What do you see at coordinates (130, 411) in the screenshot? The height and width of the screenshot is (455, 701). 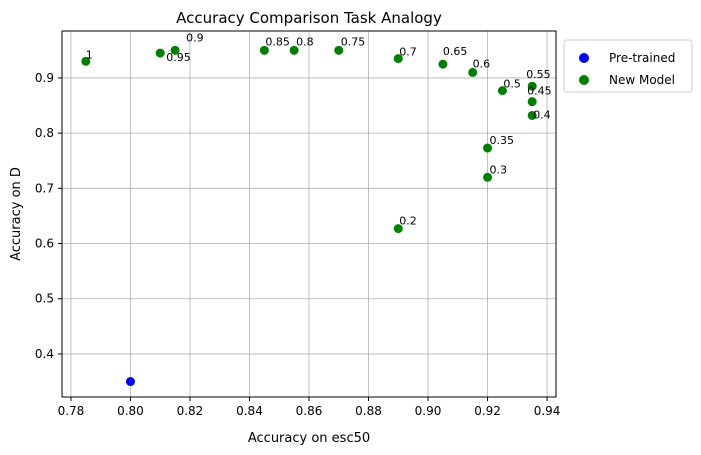 I see `x-tick-label: 0.80` at bounding box center [130, 411].